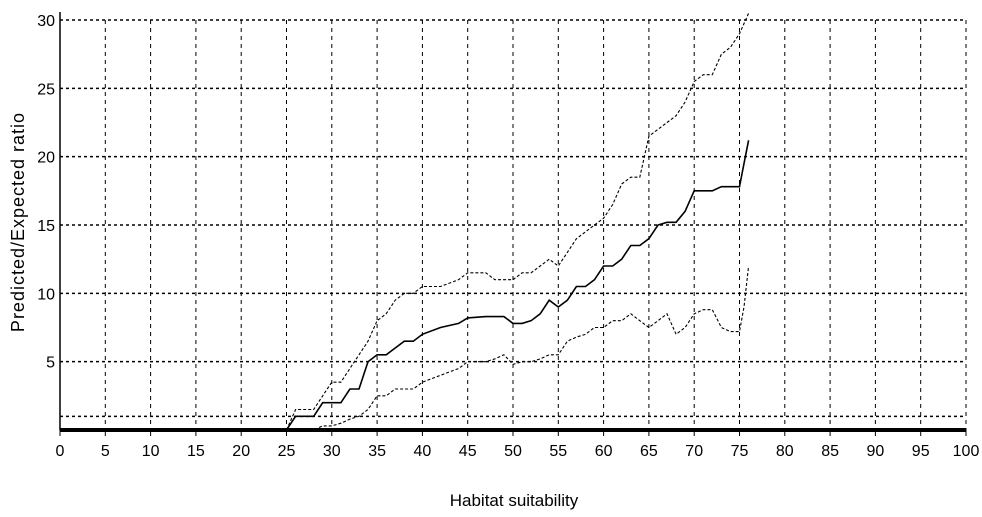 The width and height of the screenshot is (982, 517). Describe the element at coordinates (740, 451) in the screenshot. I see `x-tick-label-75: 75` at that location.